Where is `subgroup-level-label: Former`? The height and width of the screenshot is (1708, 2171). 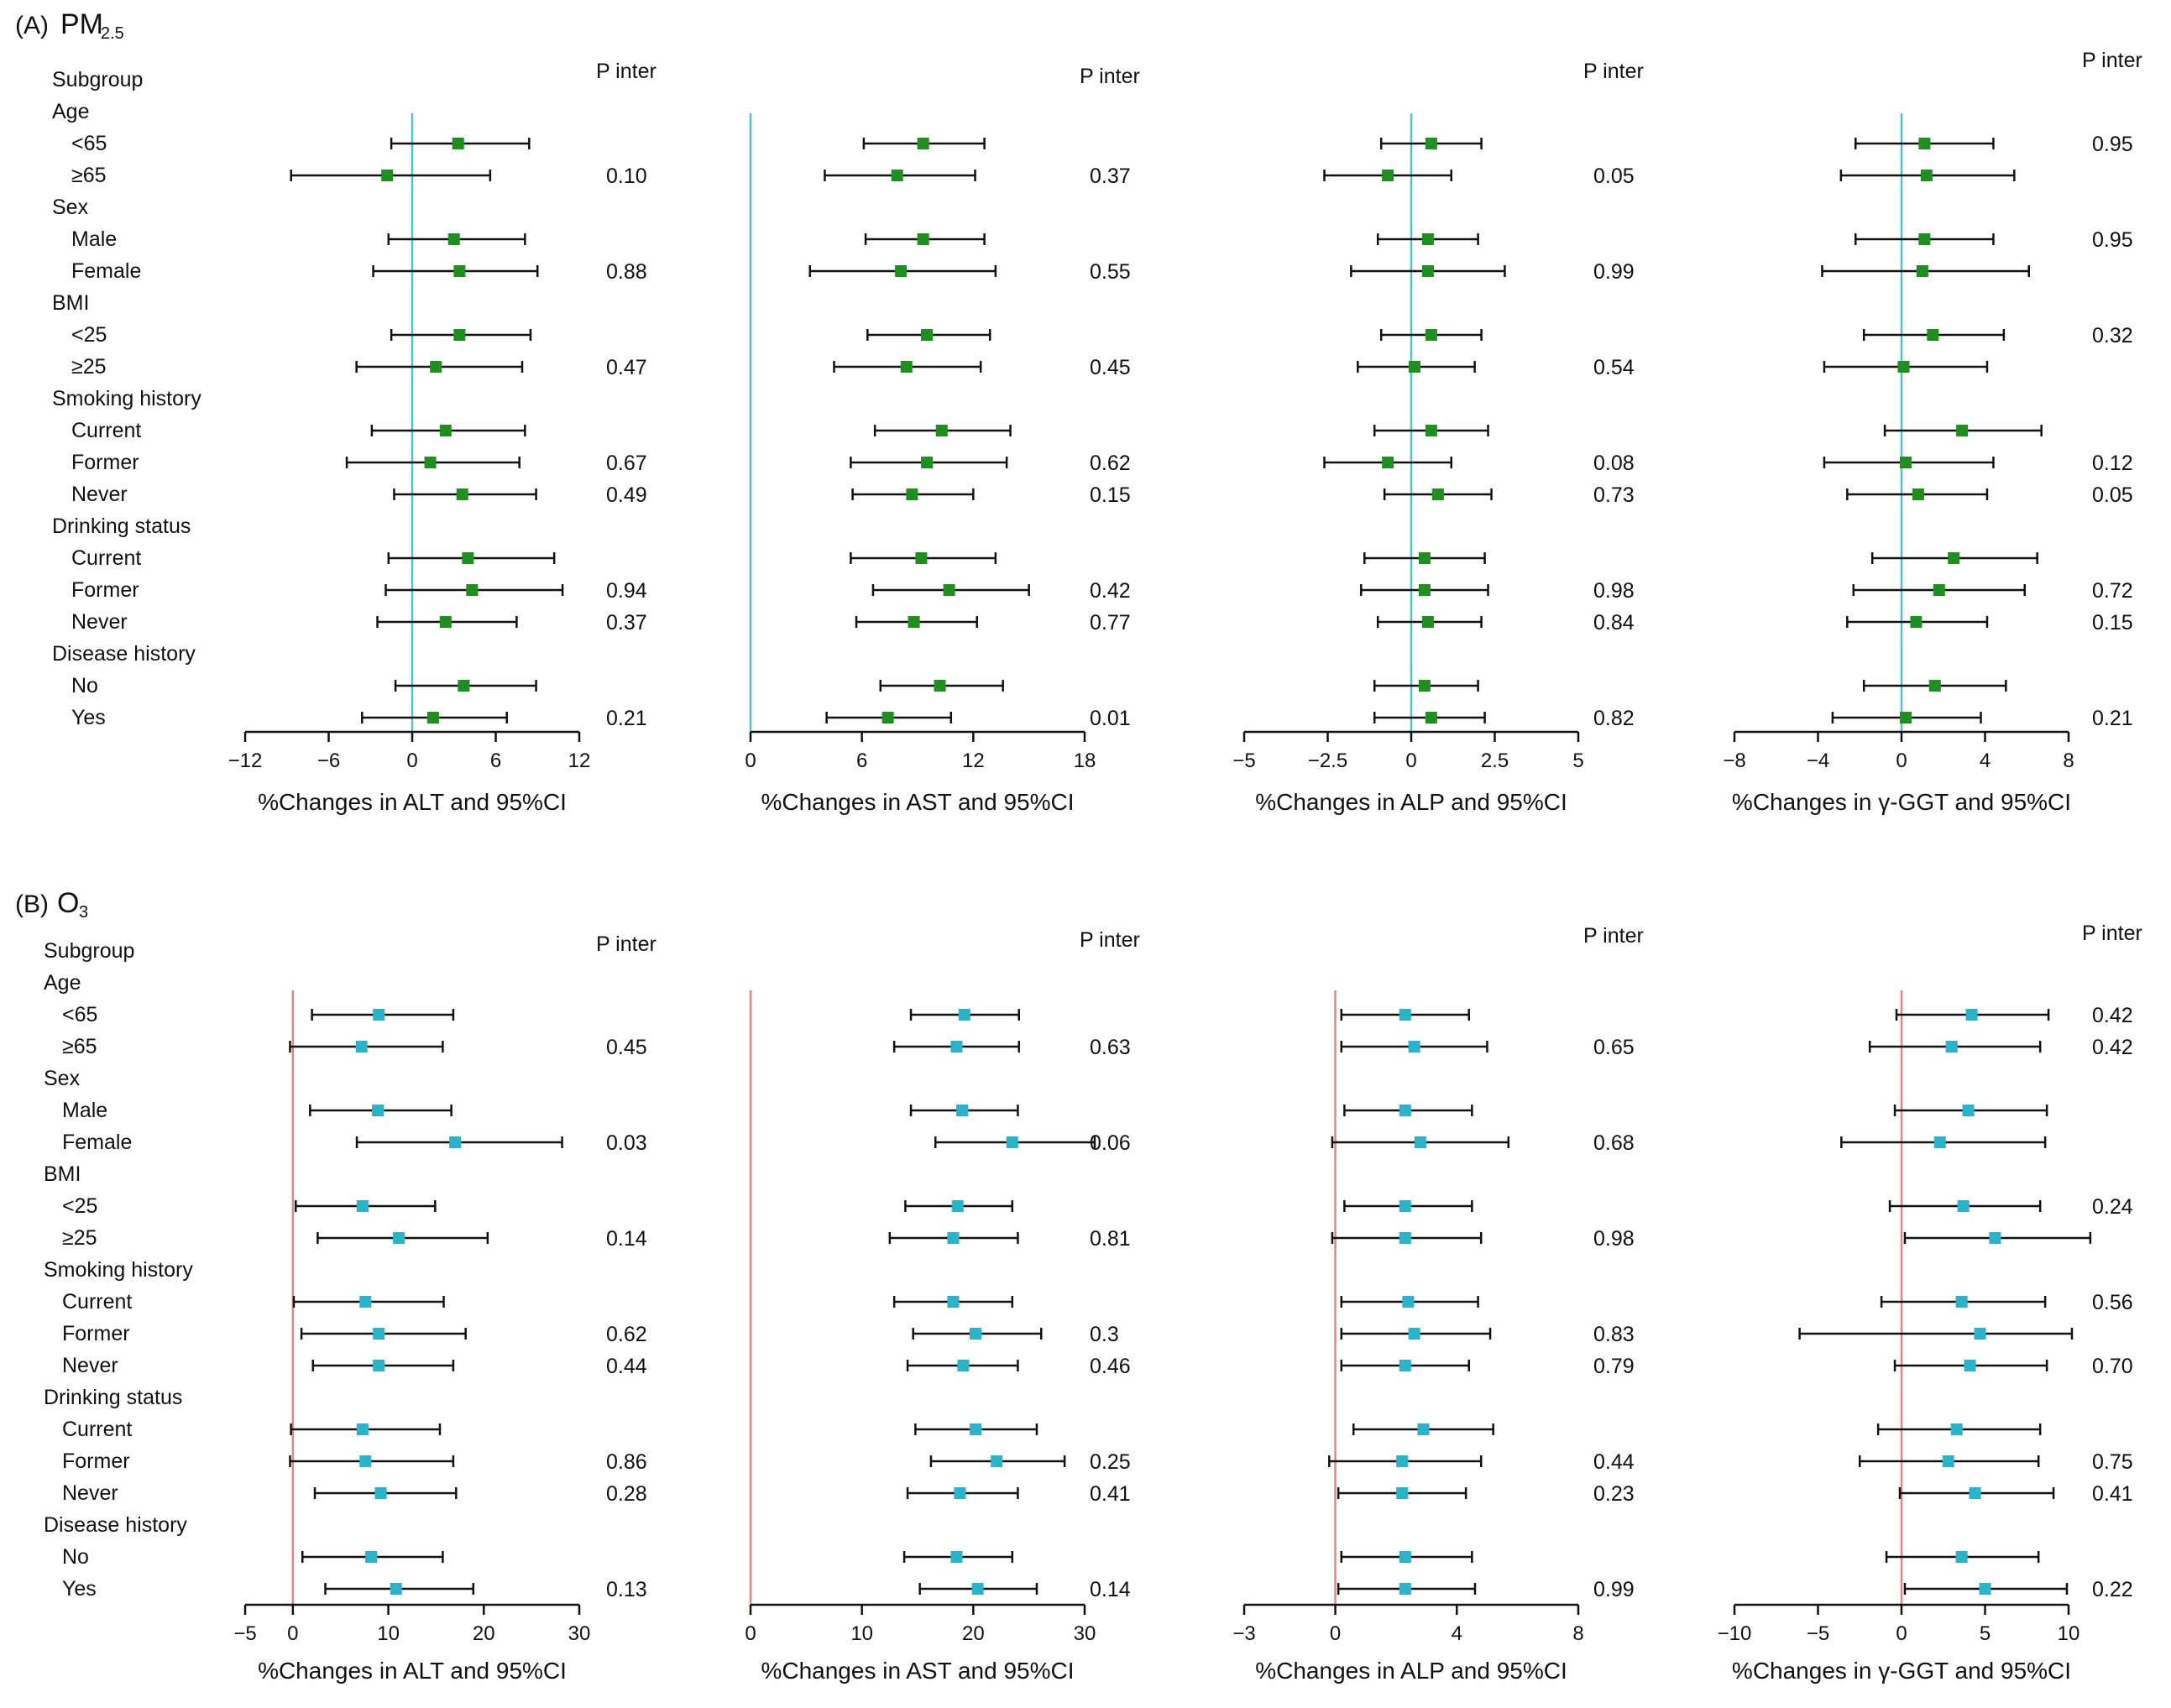
subgroup-level-label: Former is located at coordinates (96, 1461).